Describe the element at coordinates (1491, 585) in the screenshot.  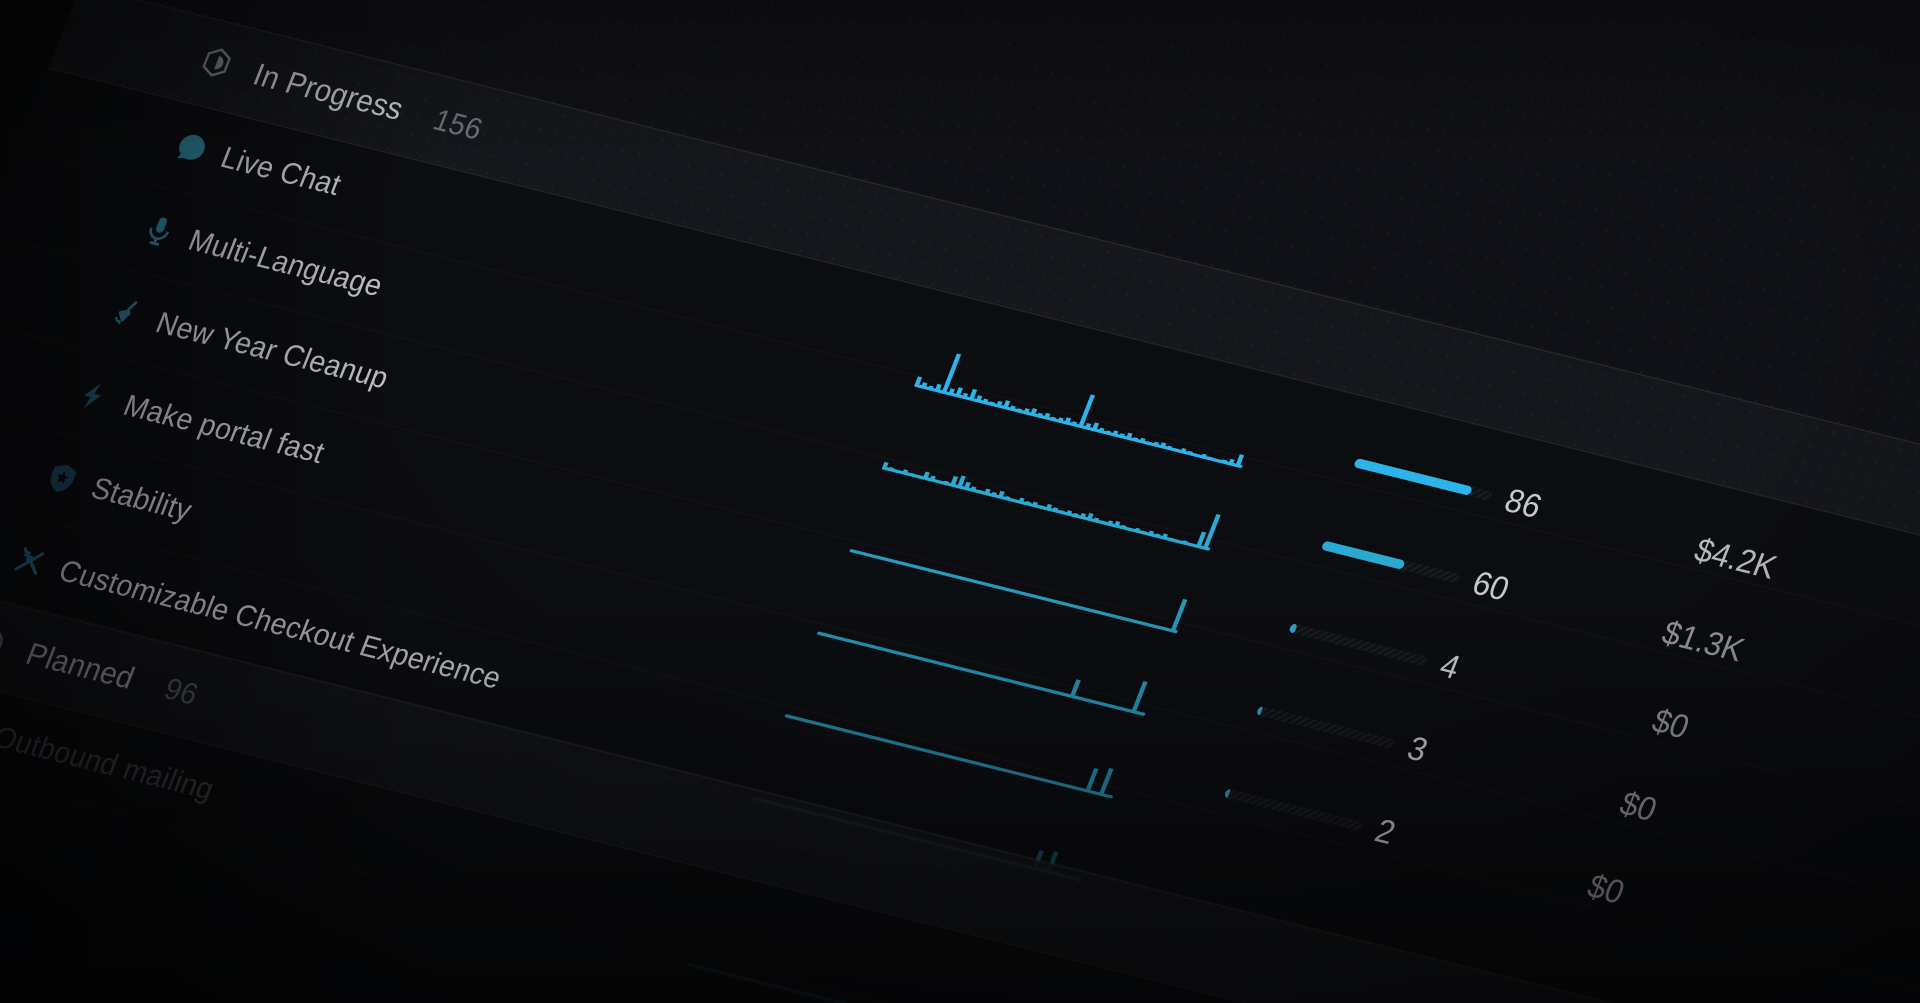
I see `effort-number: 60` at that location.